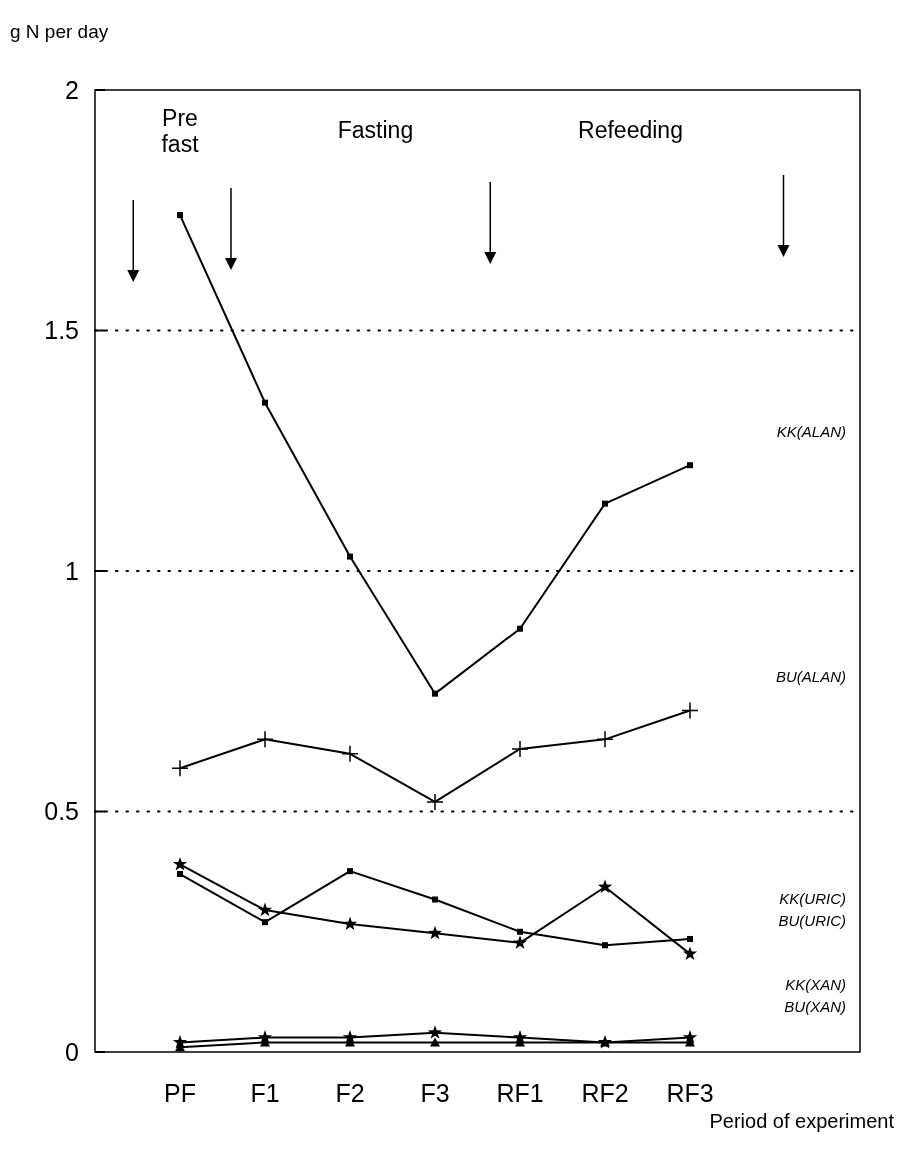 This screenshot has width=905, height=1153. Describe the element at coordinates (72, 1051) in the screenshot. I see `y-tick-label: 0` at that location.